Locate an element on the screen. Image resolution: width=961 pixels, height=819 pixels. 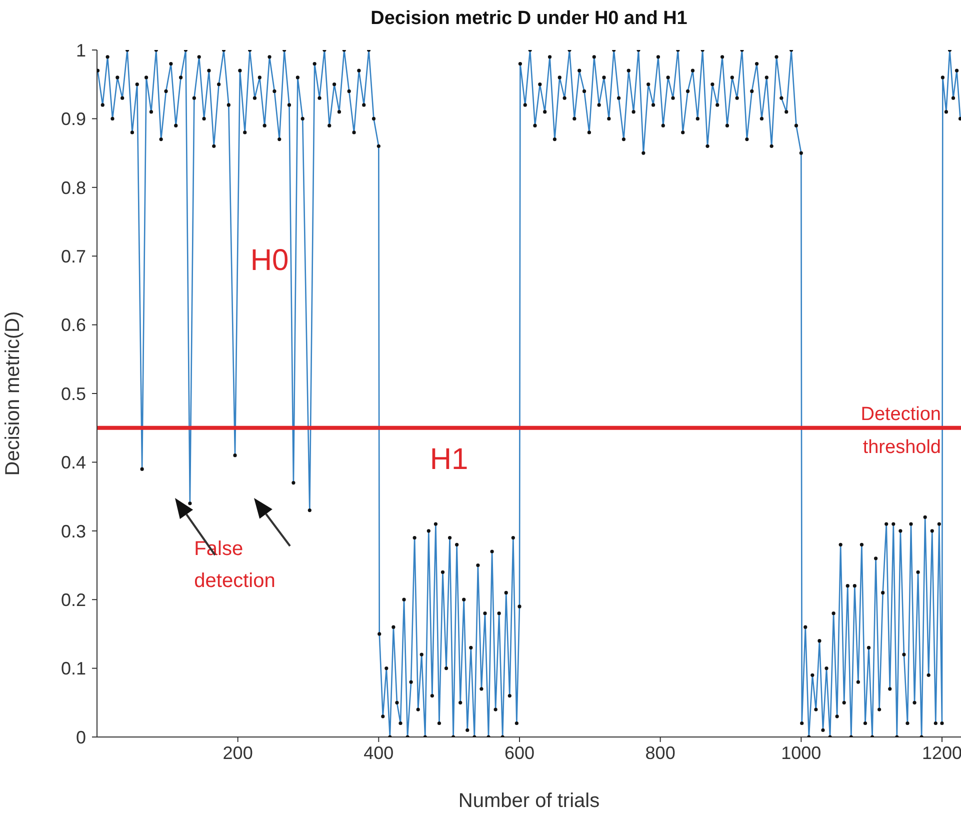
x-tick-label: 800 is located at coordinates (660, 752).